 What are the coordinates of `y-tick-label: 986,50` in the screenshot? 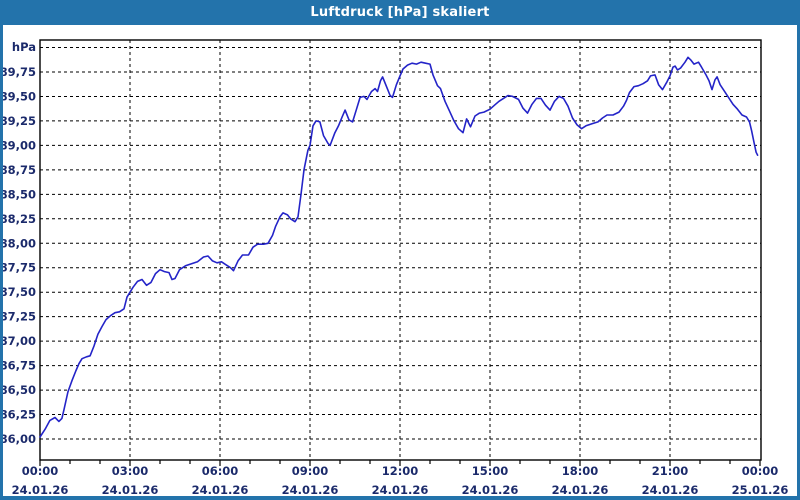 It's located at (19, 390).